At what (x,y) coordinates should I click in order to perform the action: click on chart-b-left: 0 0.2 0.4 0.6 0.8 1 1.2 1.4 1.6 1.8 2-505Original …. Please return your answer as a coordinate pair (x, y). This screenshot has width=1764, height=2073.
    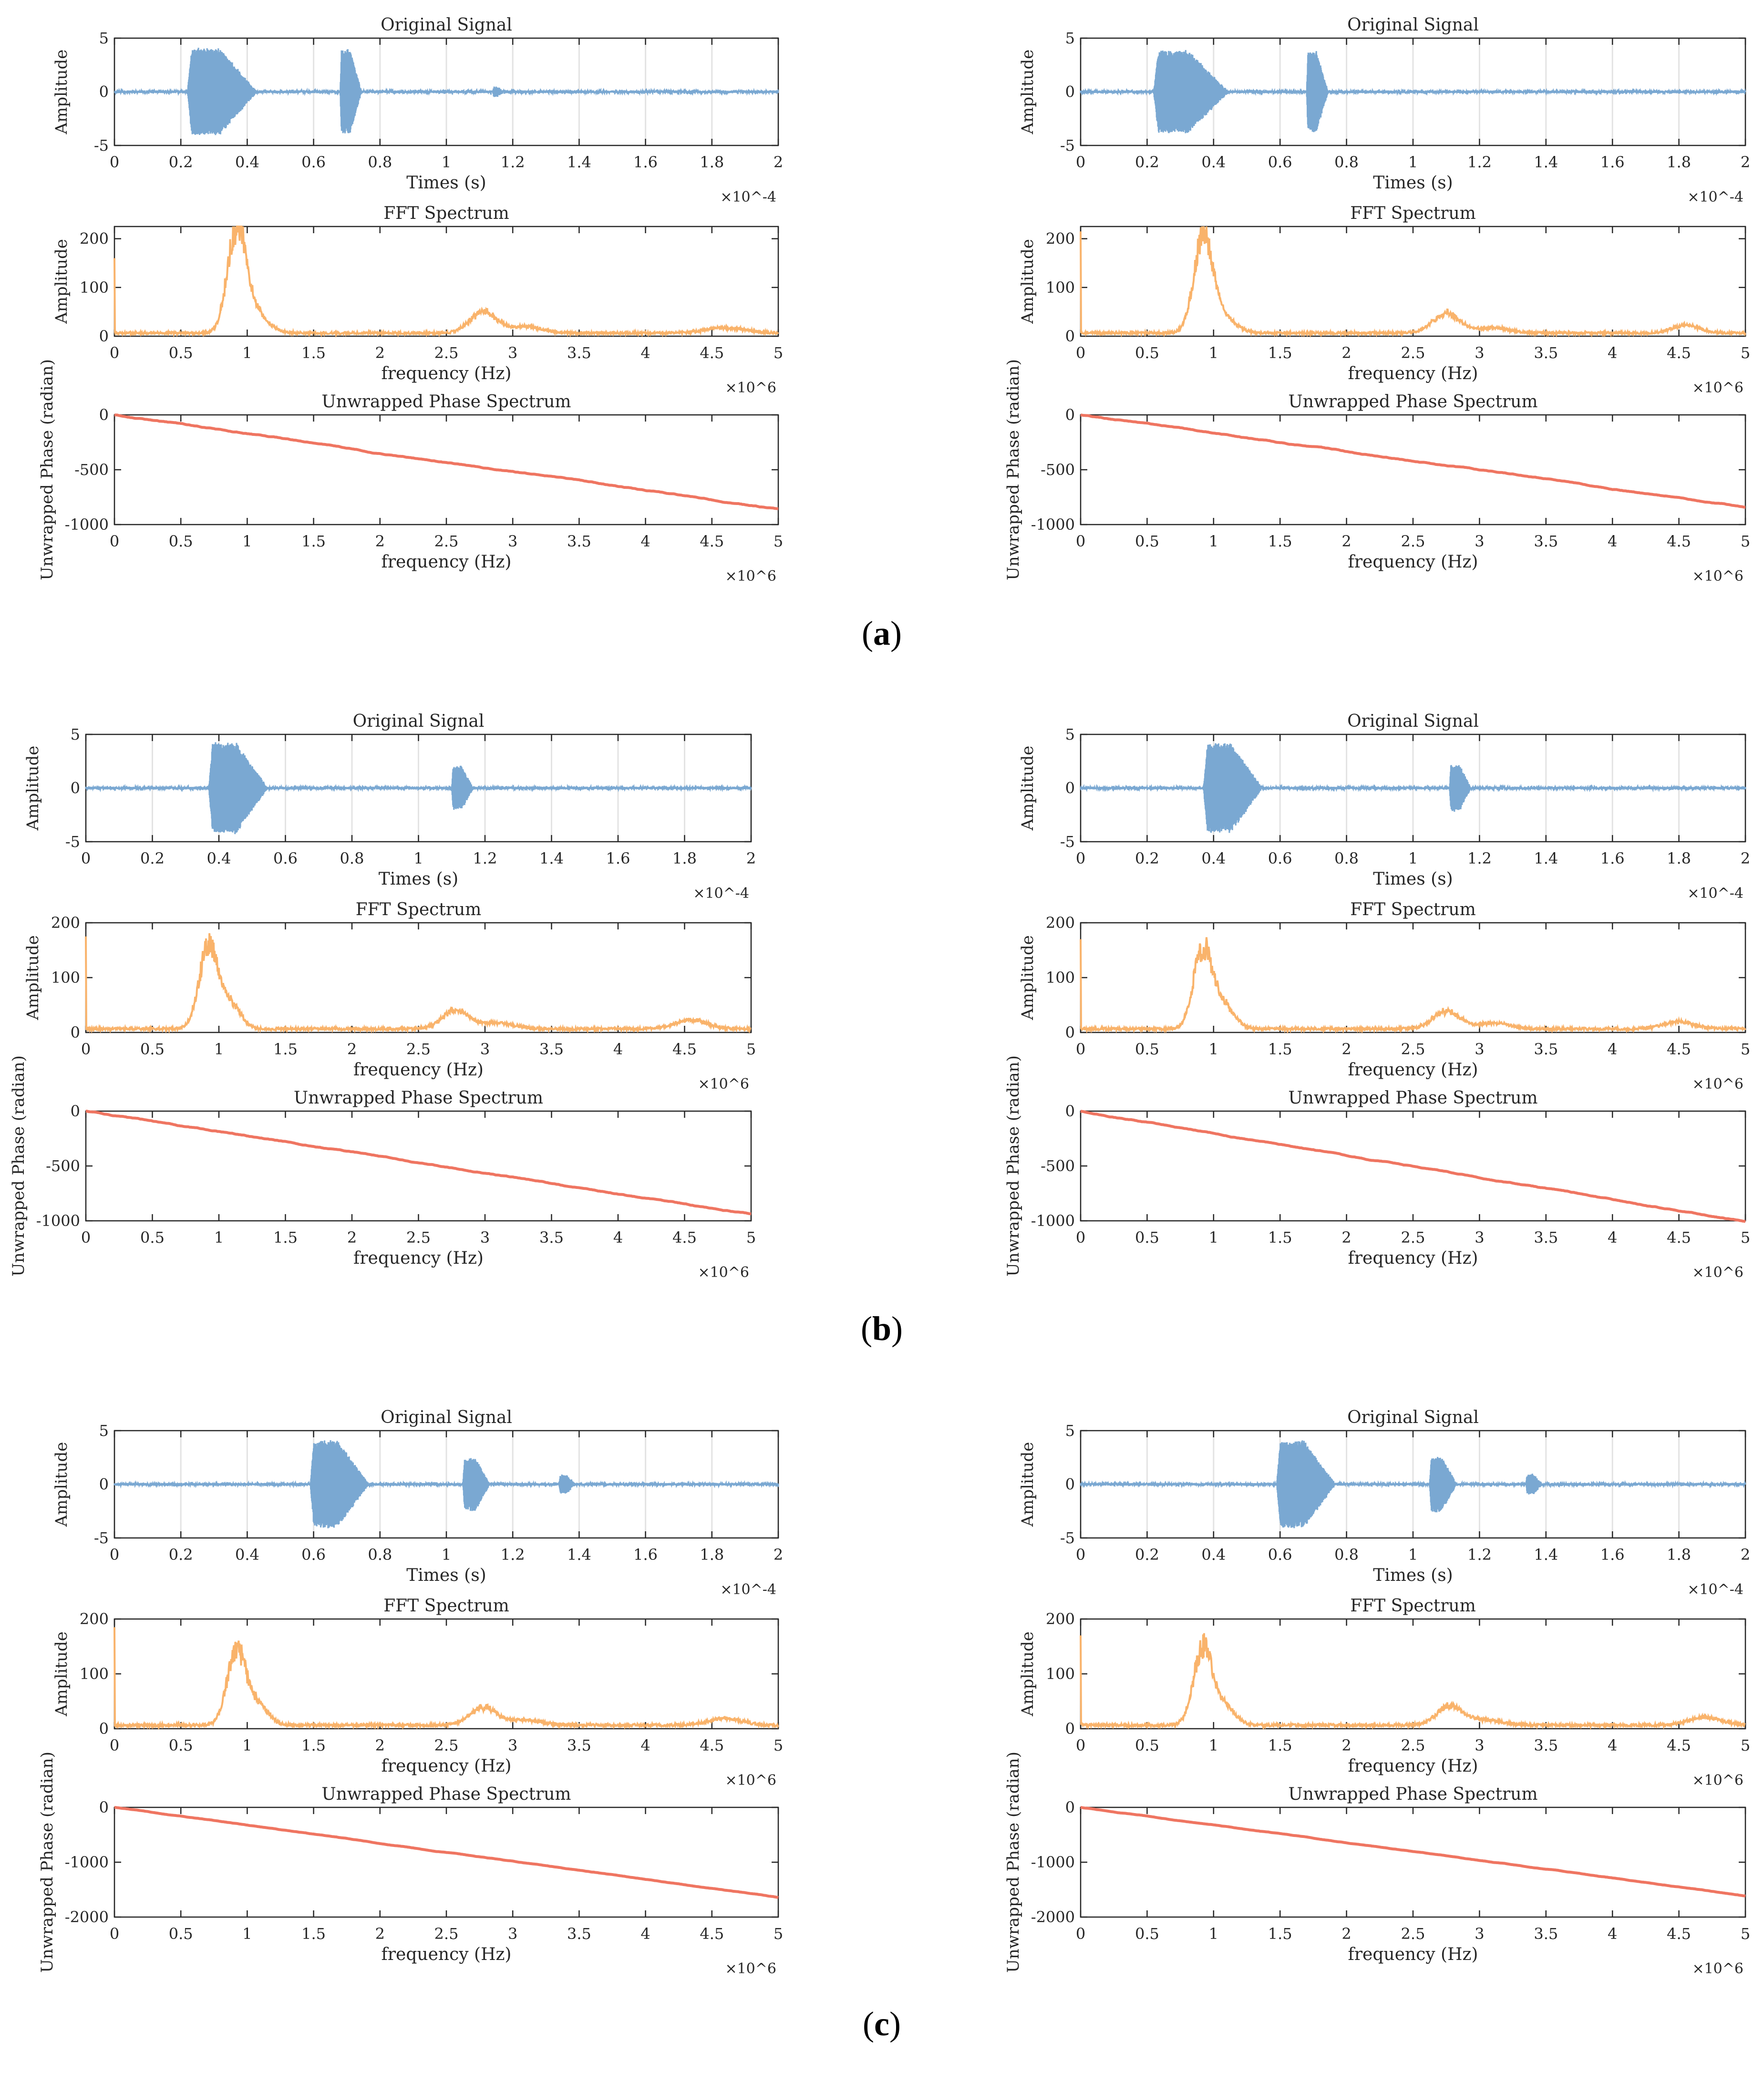
    Looking at the image, I should click on (382, 996).